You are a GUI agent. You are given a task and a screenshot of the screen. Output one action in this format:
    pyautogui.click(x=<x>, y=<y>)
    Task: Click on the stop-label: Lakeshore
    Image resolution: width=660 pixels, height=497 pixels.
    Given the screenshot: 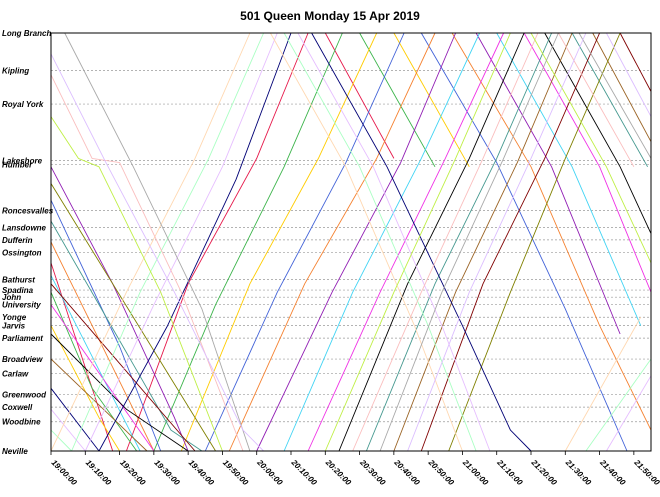 What is the action you would take?
    pyautogui.click(x=22, y=160)
    